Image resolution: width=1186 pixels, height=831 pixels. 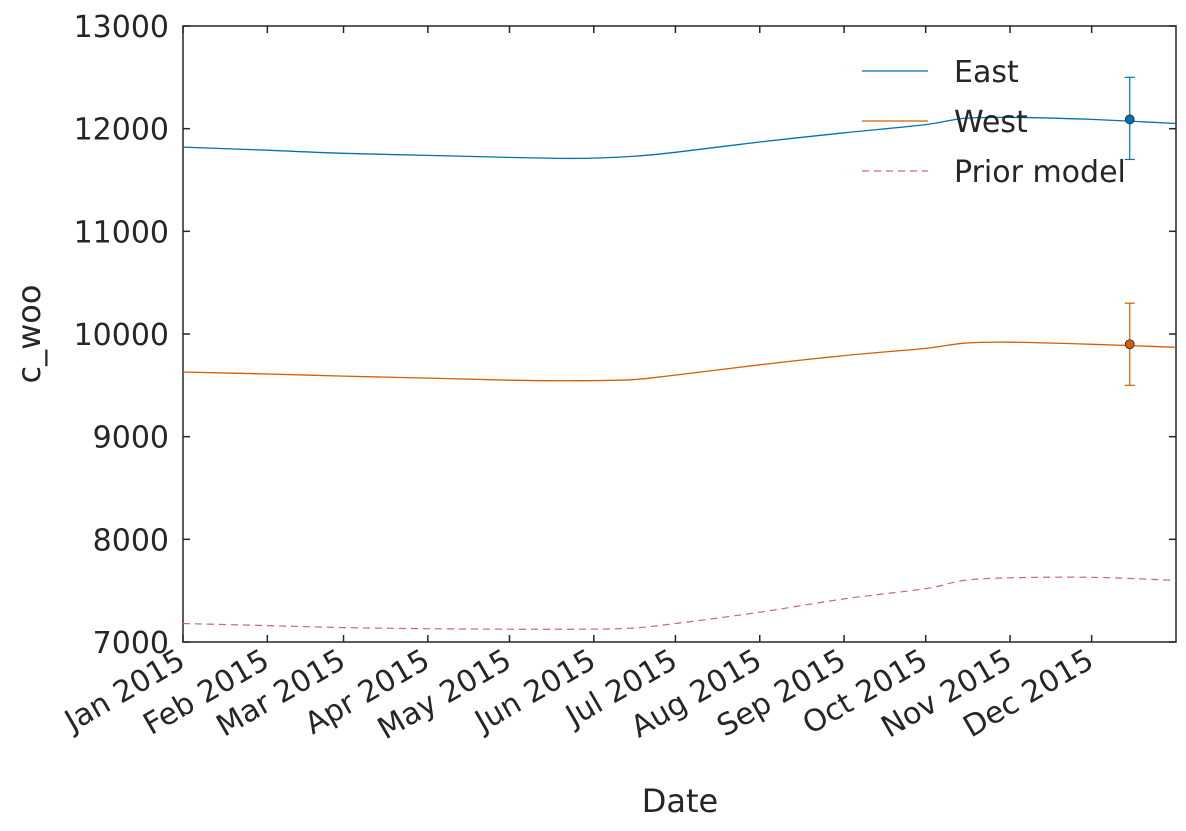 What do you see at coordinates (679, 361) in the screenshot?
I see `series-line-west` at bounding box center [679, 361].